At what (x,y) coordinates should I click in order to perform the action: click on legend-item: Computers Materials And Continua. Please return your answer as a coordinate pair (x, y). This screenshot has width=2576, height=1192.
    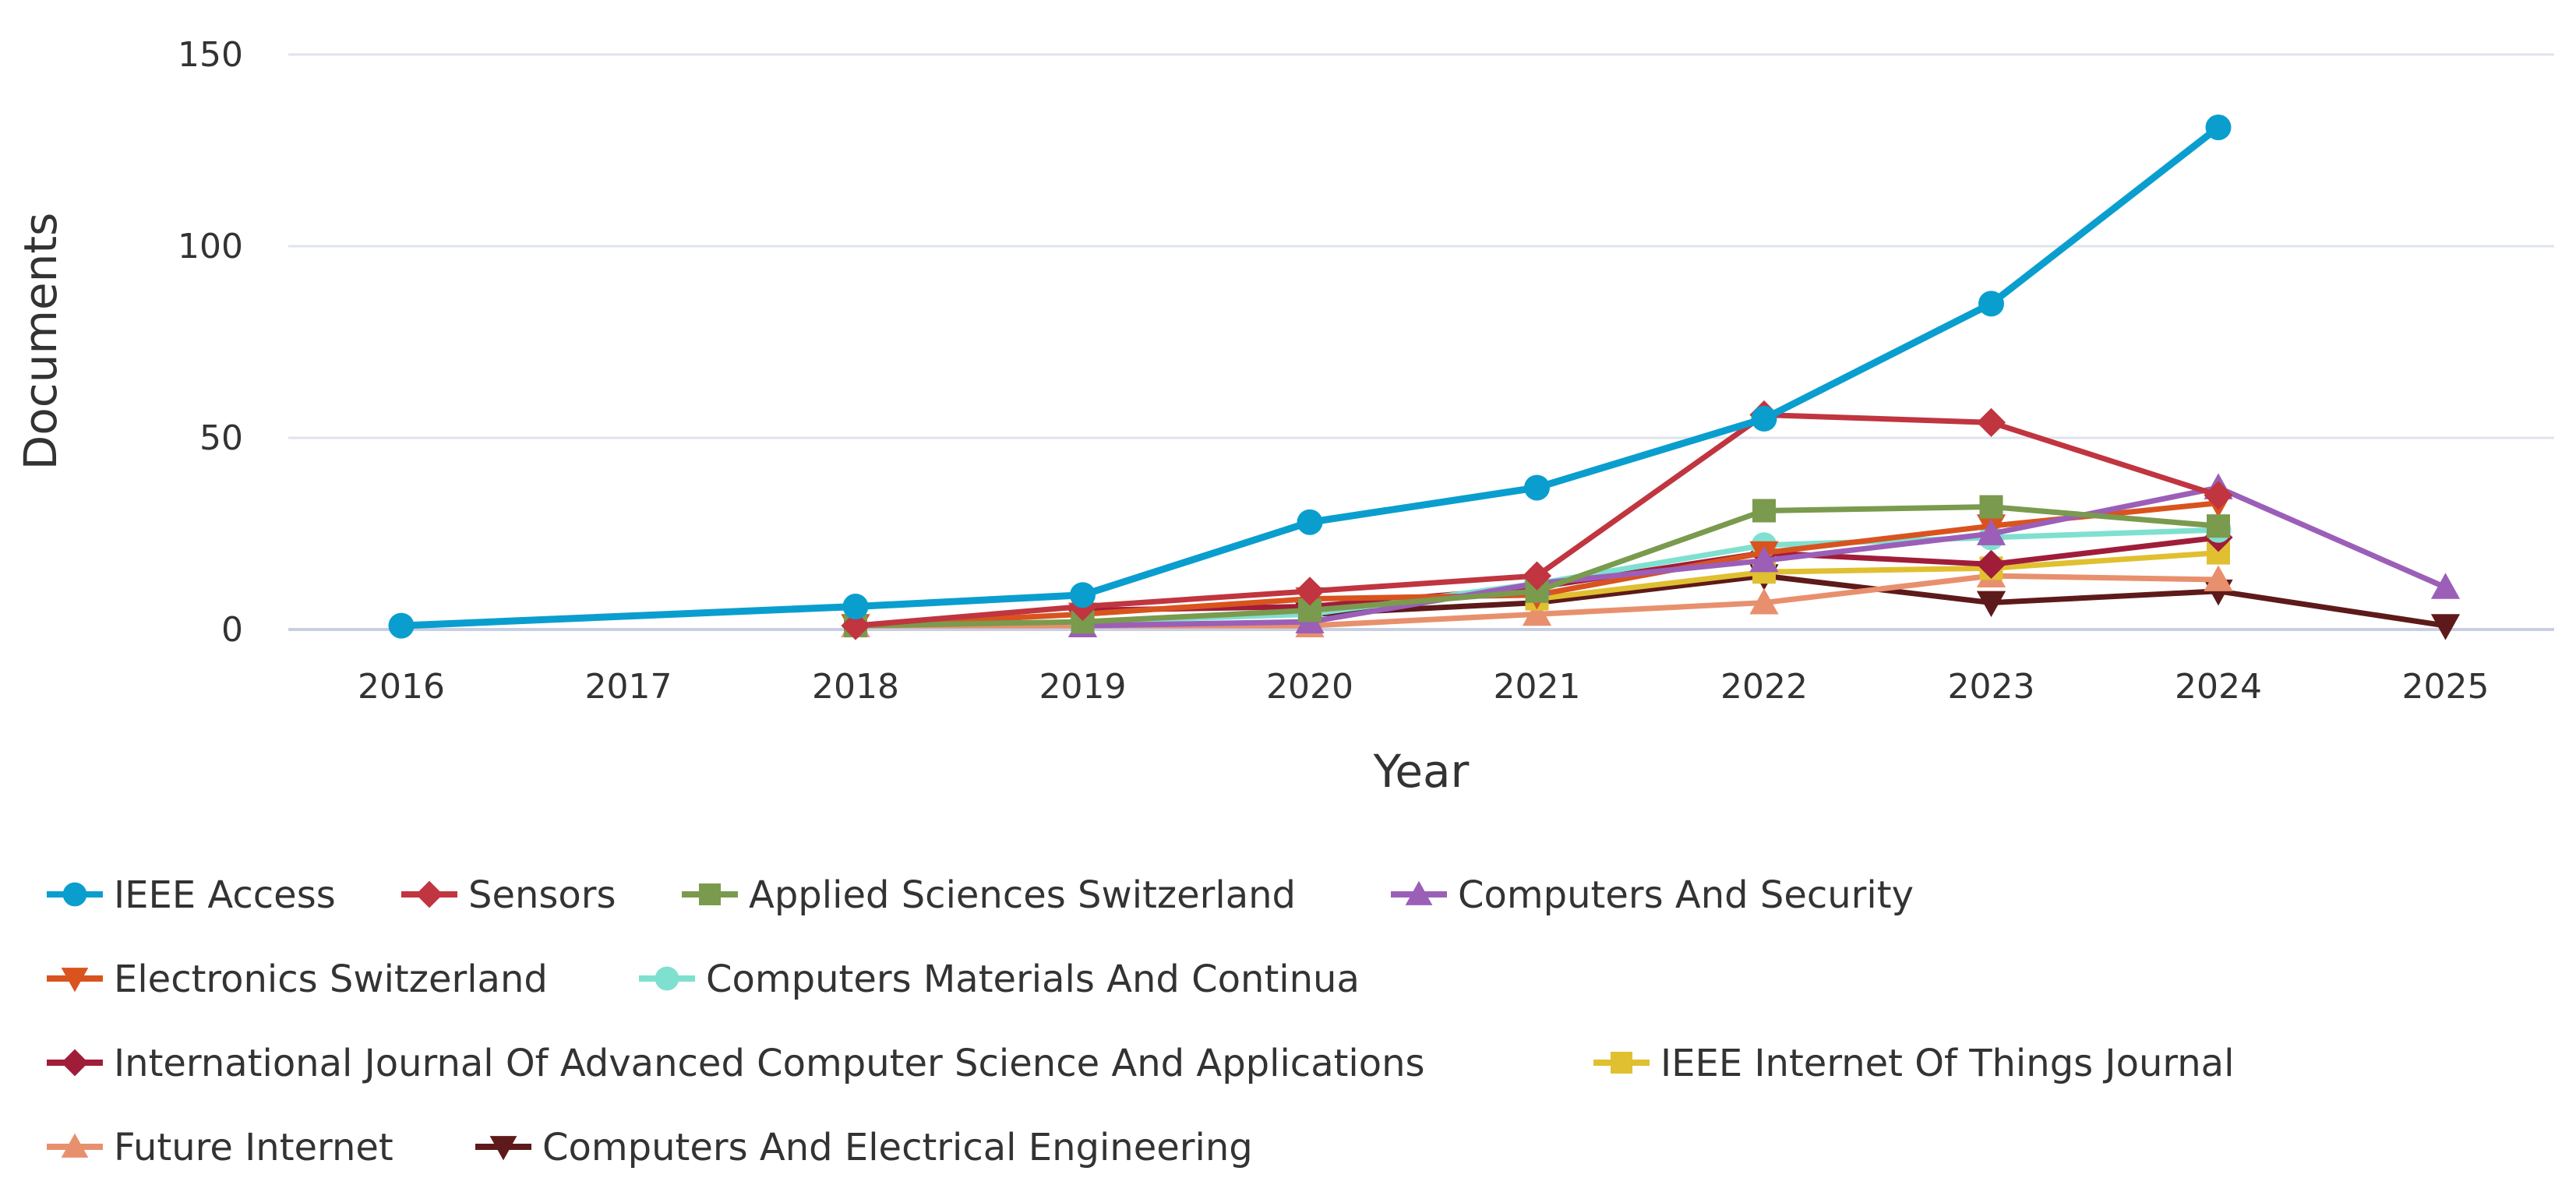
    Looking at the image, I should click on (999, 979).